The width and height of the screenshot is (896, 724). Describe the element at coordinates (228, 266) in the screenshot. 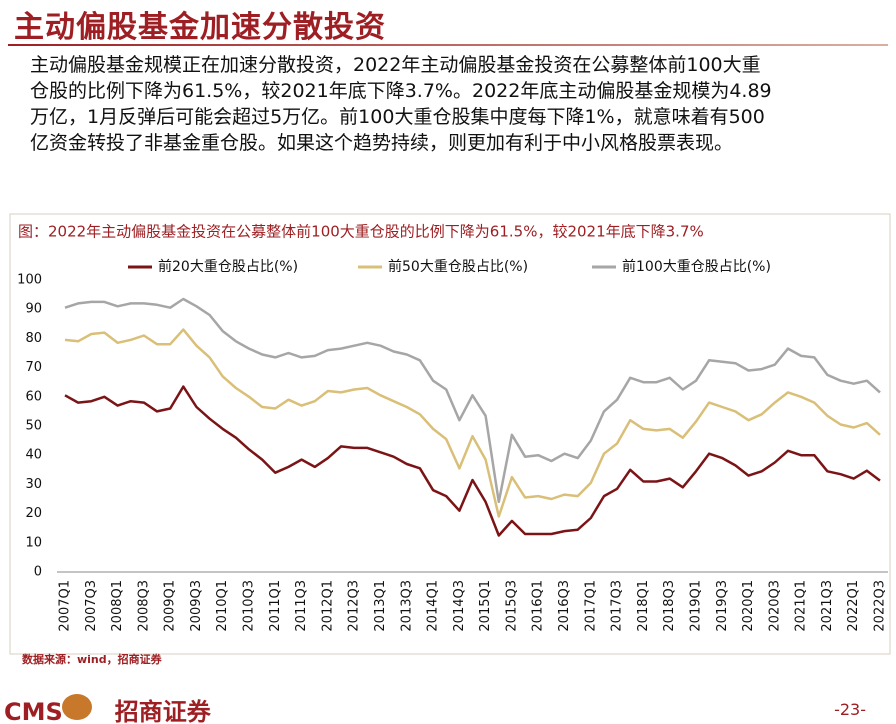

I see `legend-label: 前20大重仓股占比(%)` at that location.